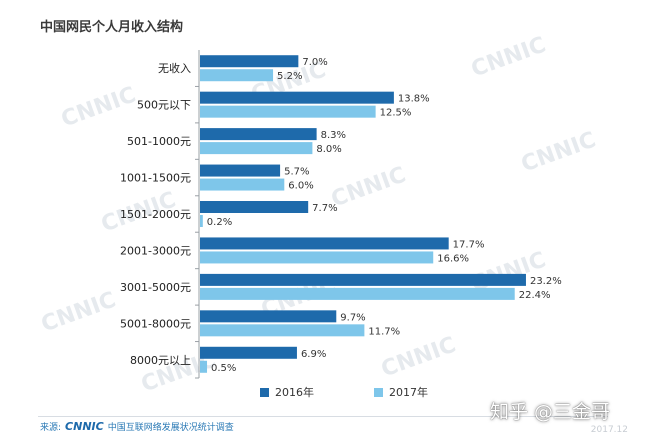 The image size is (648, 443). I want to click on chart-title: 中国网民个人月收入结构, so click(112, 27).